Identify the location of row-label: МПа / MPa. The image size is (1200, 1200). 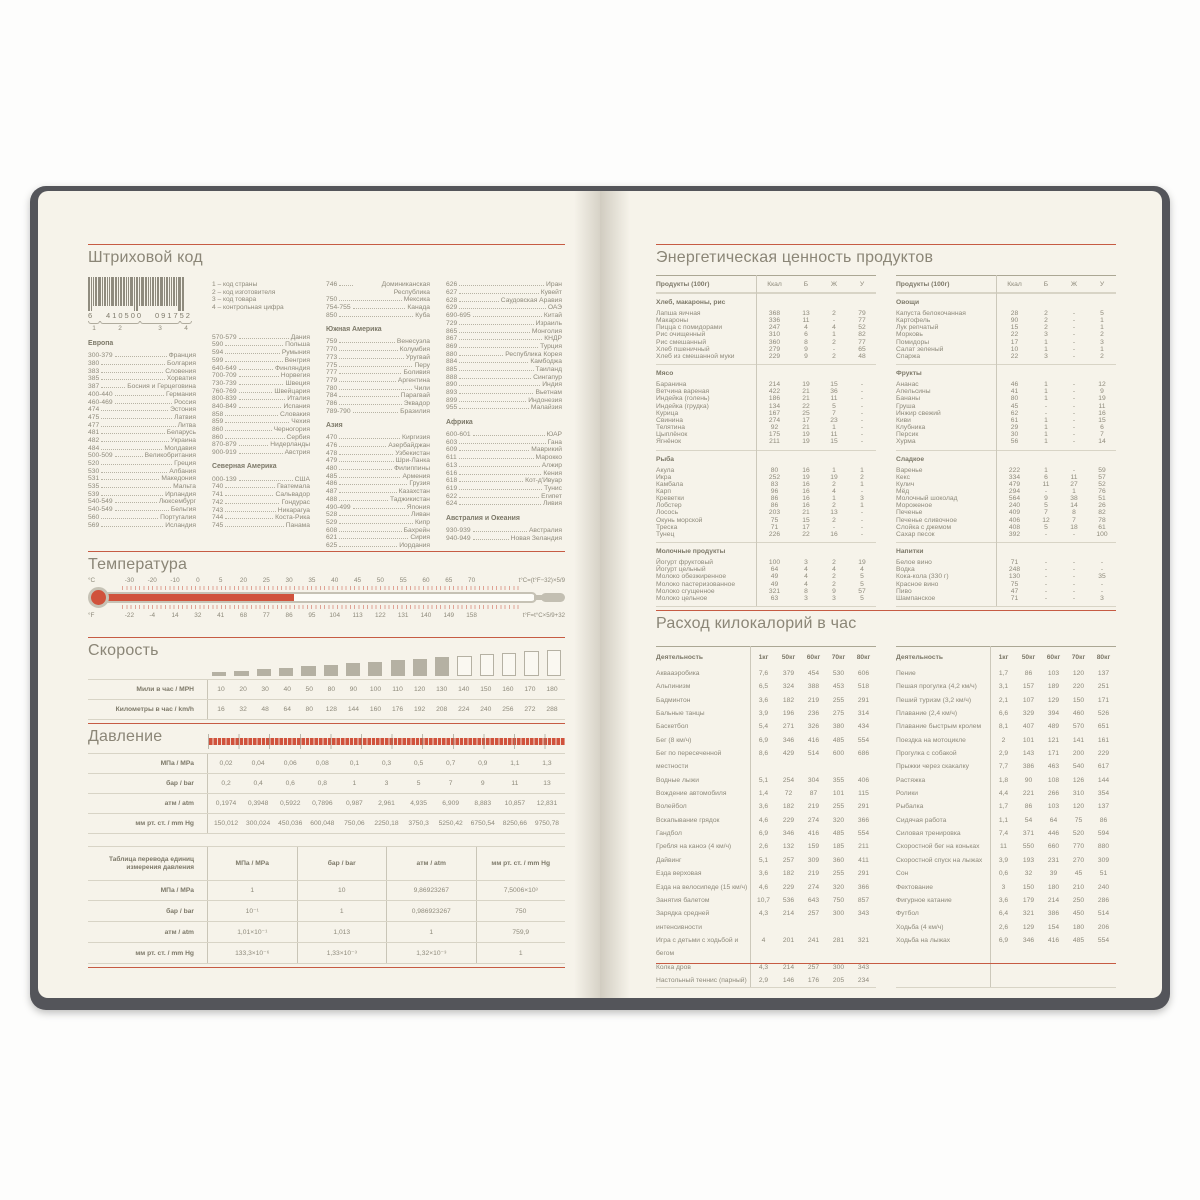
(177, 763).